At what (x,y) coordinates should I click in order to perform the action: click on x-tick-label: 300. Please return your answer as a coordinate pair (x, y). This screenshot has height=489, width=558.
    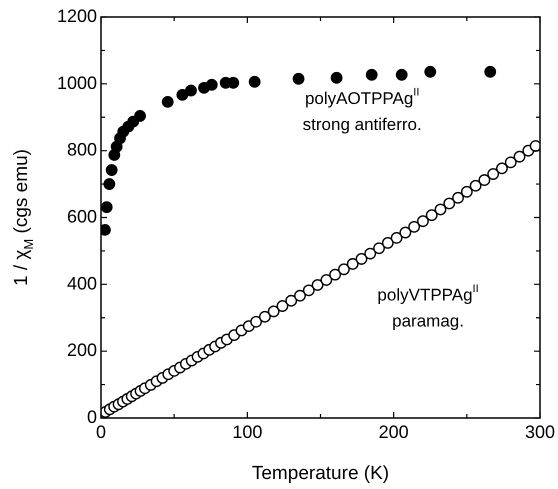
    Looking at the image, I should click on (540, 432).